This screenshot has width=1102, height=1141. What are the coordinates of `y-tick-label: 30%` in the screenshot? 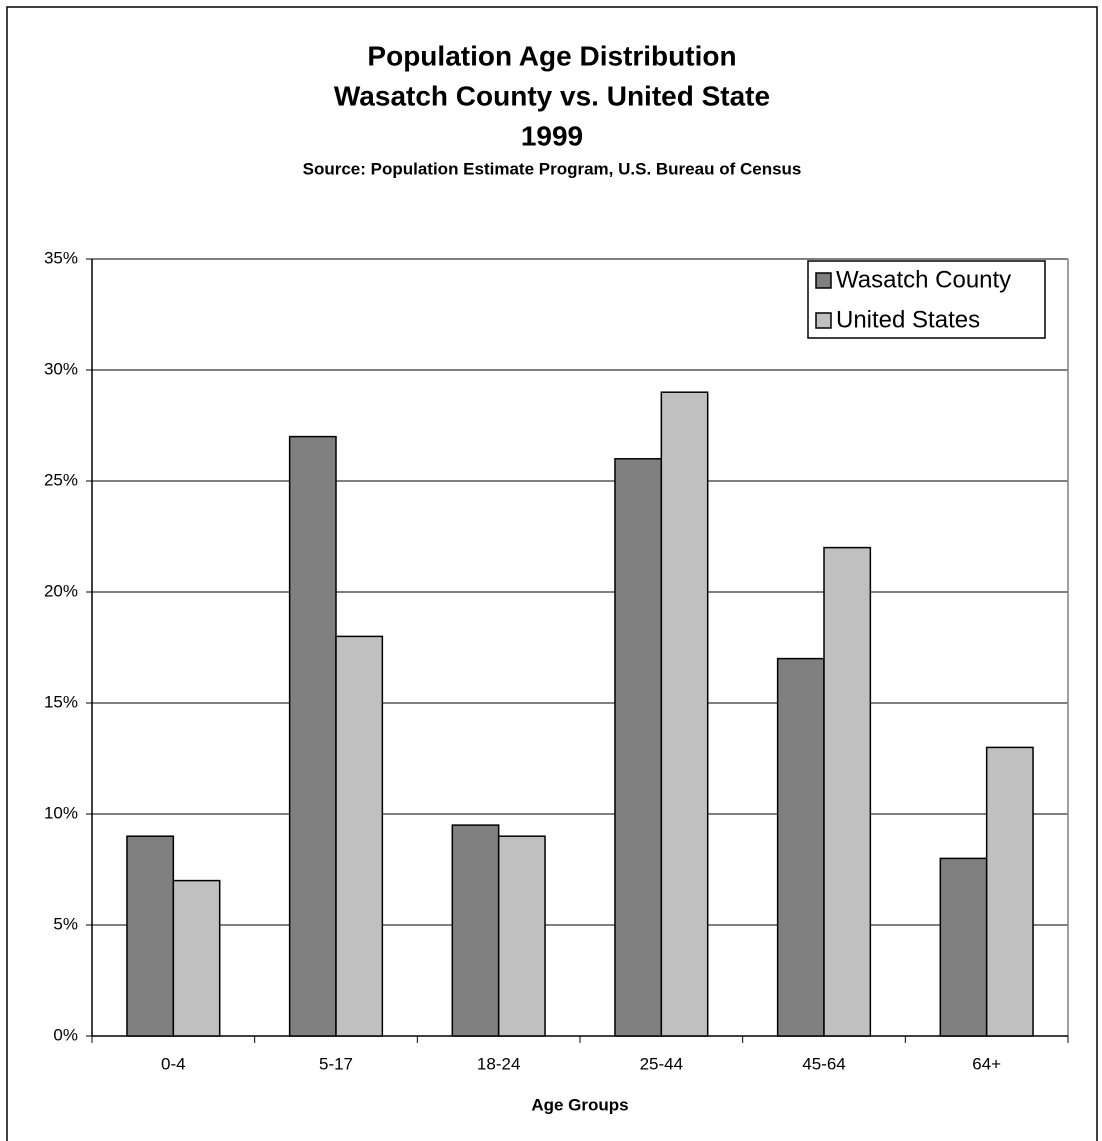 It's located at (61, 368).